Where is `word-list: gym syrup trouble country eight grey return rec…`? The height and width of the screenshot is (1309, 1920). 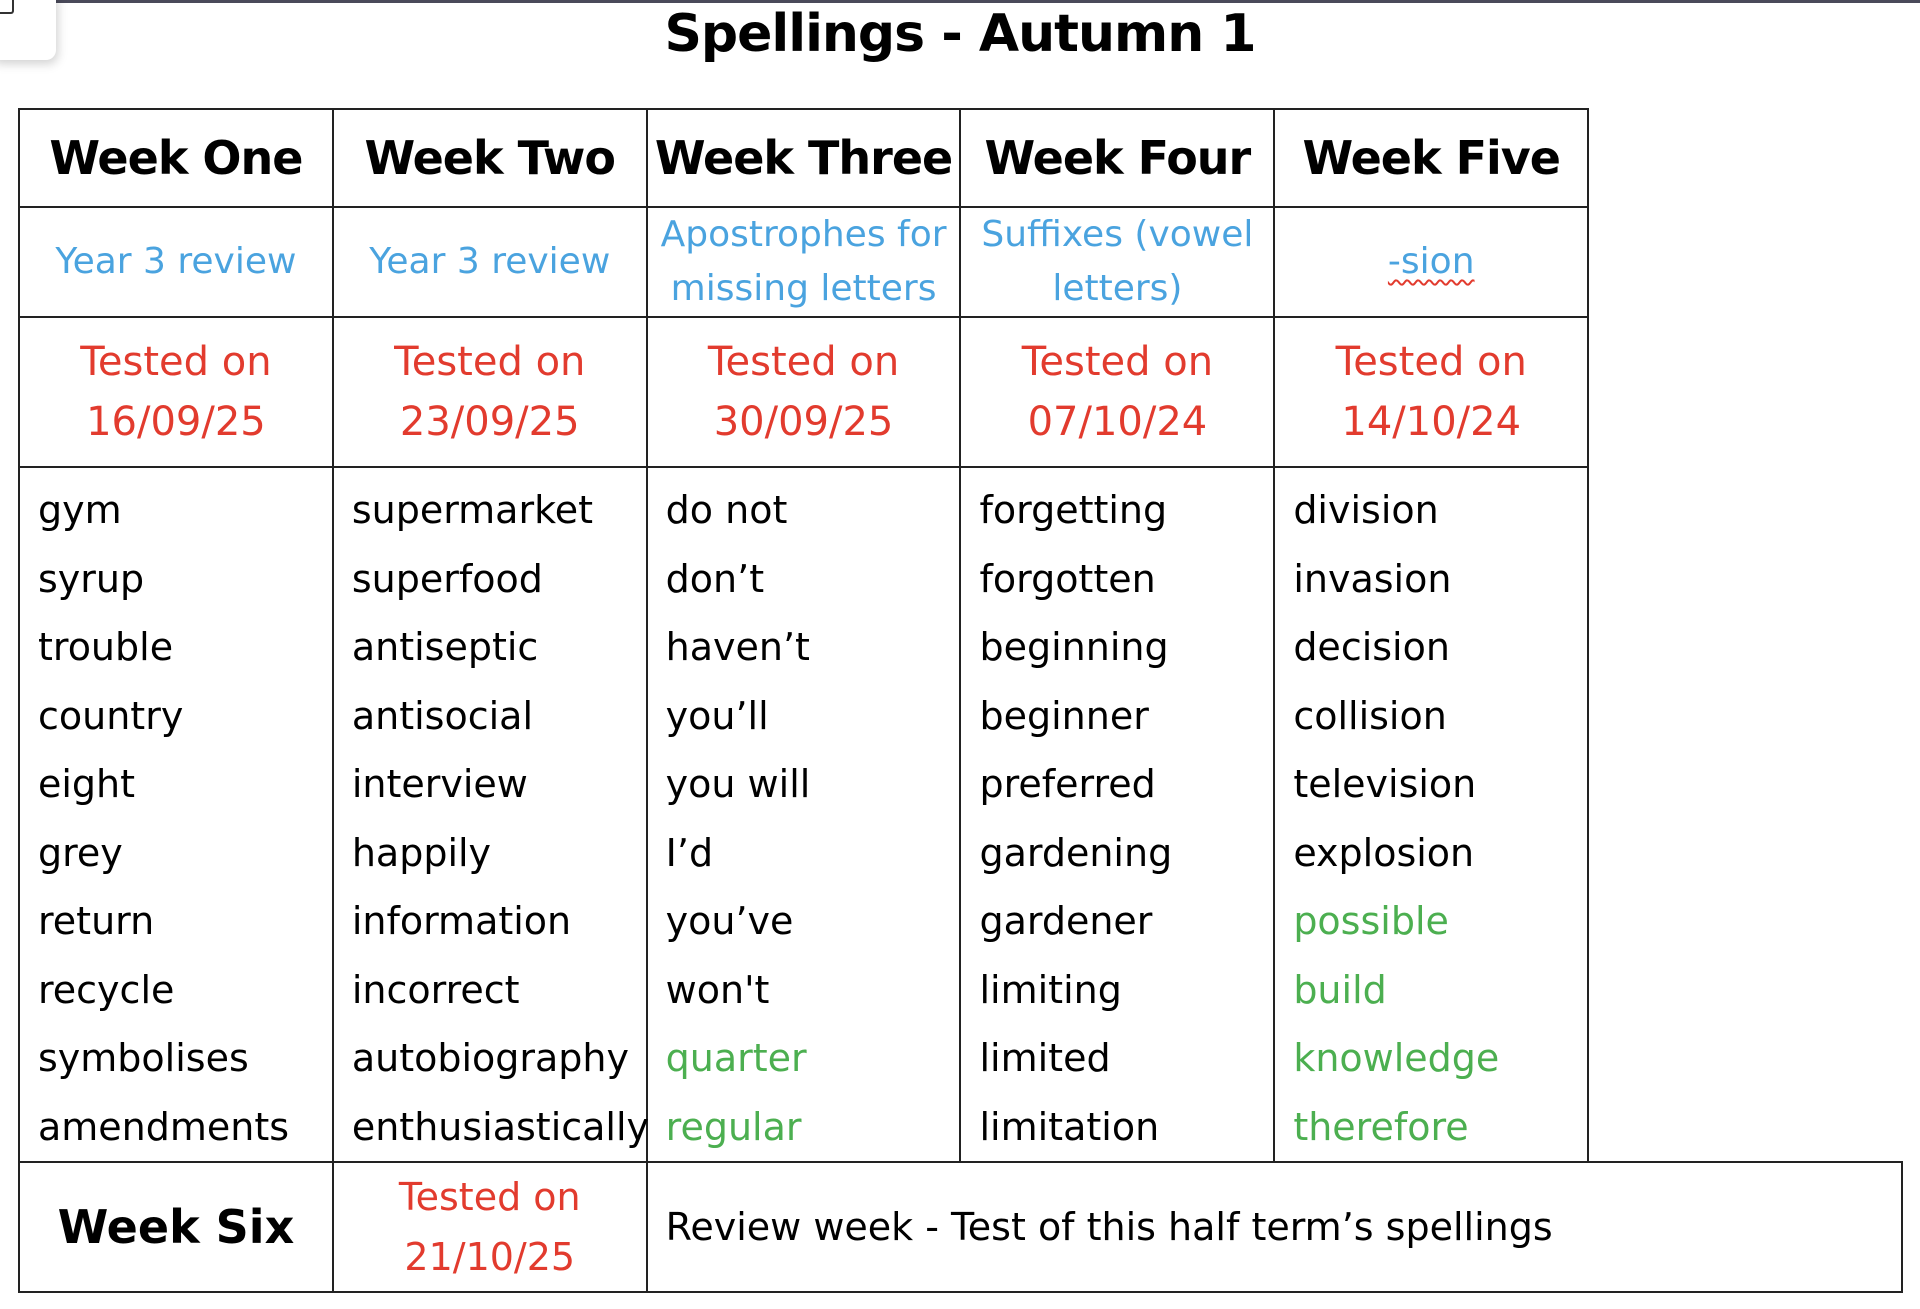 word-list: gym syrup trouble country eight grey return rec… is located at coordinates (176, 814).